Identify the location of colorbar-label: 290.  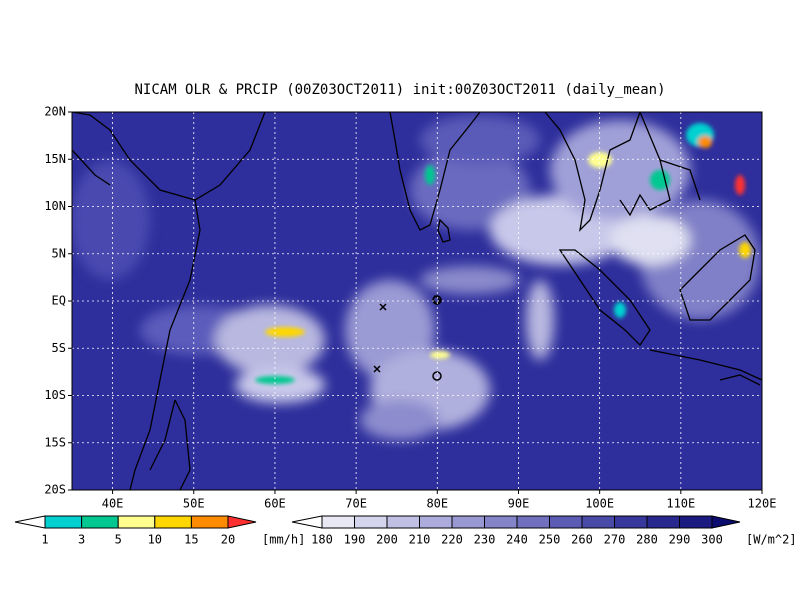
(680, 540).